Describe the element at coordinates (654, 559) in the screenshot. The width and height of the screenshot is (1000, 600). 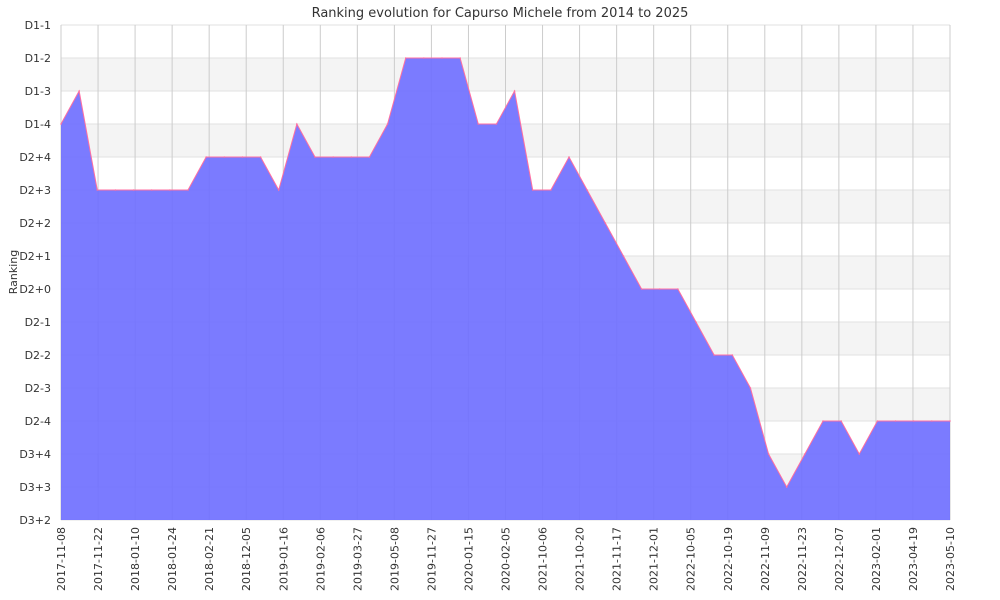
I see `x-tick-label: 2021-12-01` at that location.